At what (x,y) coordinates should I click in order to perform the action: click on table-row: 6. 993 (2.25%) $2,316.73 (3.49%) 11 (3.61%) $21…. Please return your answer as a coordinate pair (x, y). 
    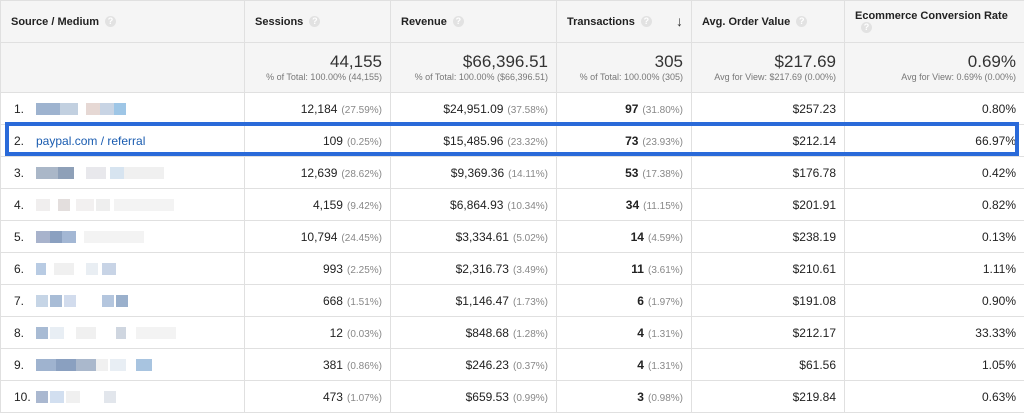
    Looking at the image, I should click on (512, 268).